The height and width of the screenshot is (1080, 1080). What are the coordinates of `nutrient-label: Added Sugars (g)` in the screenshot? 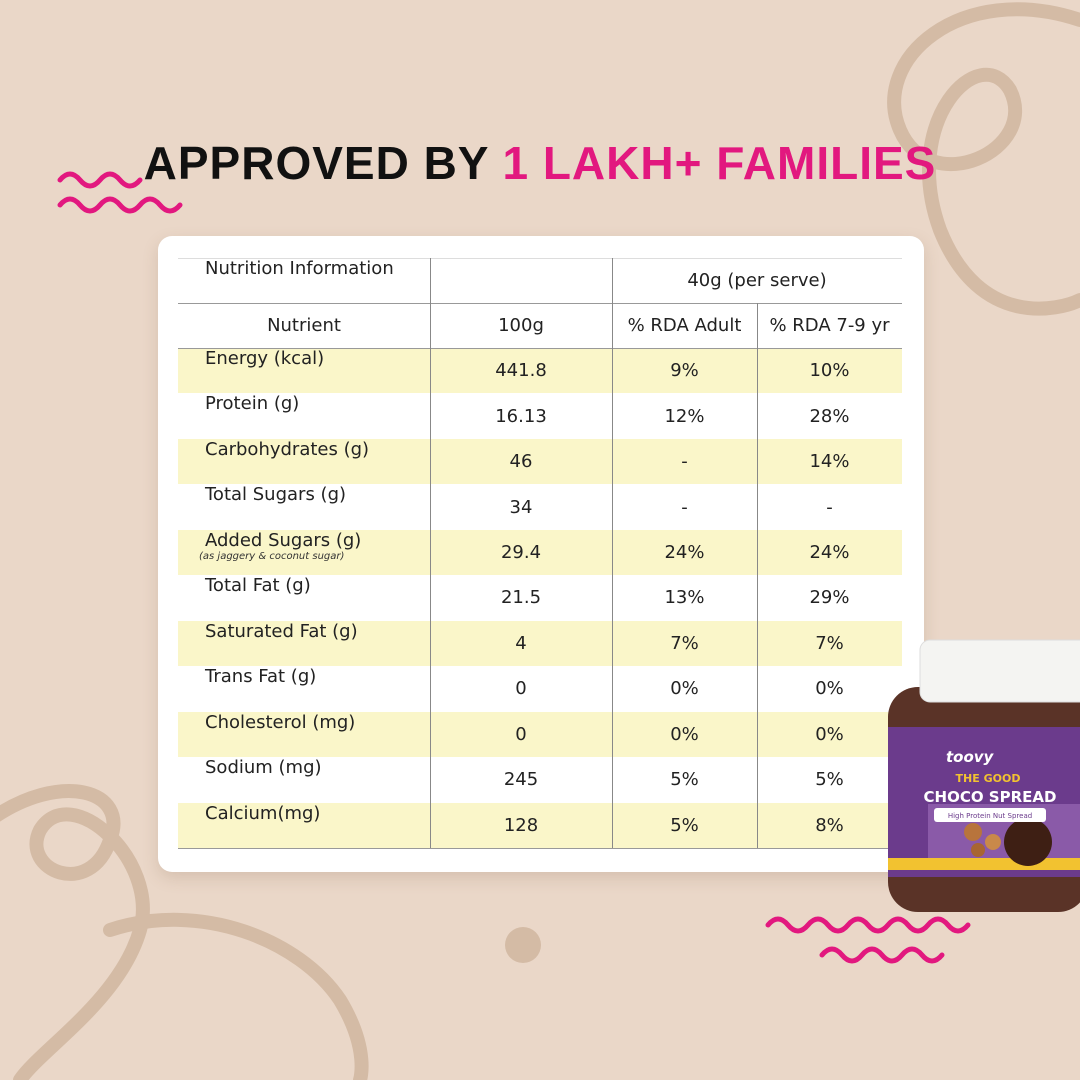 It's located at (283, 540).